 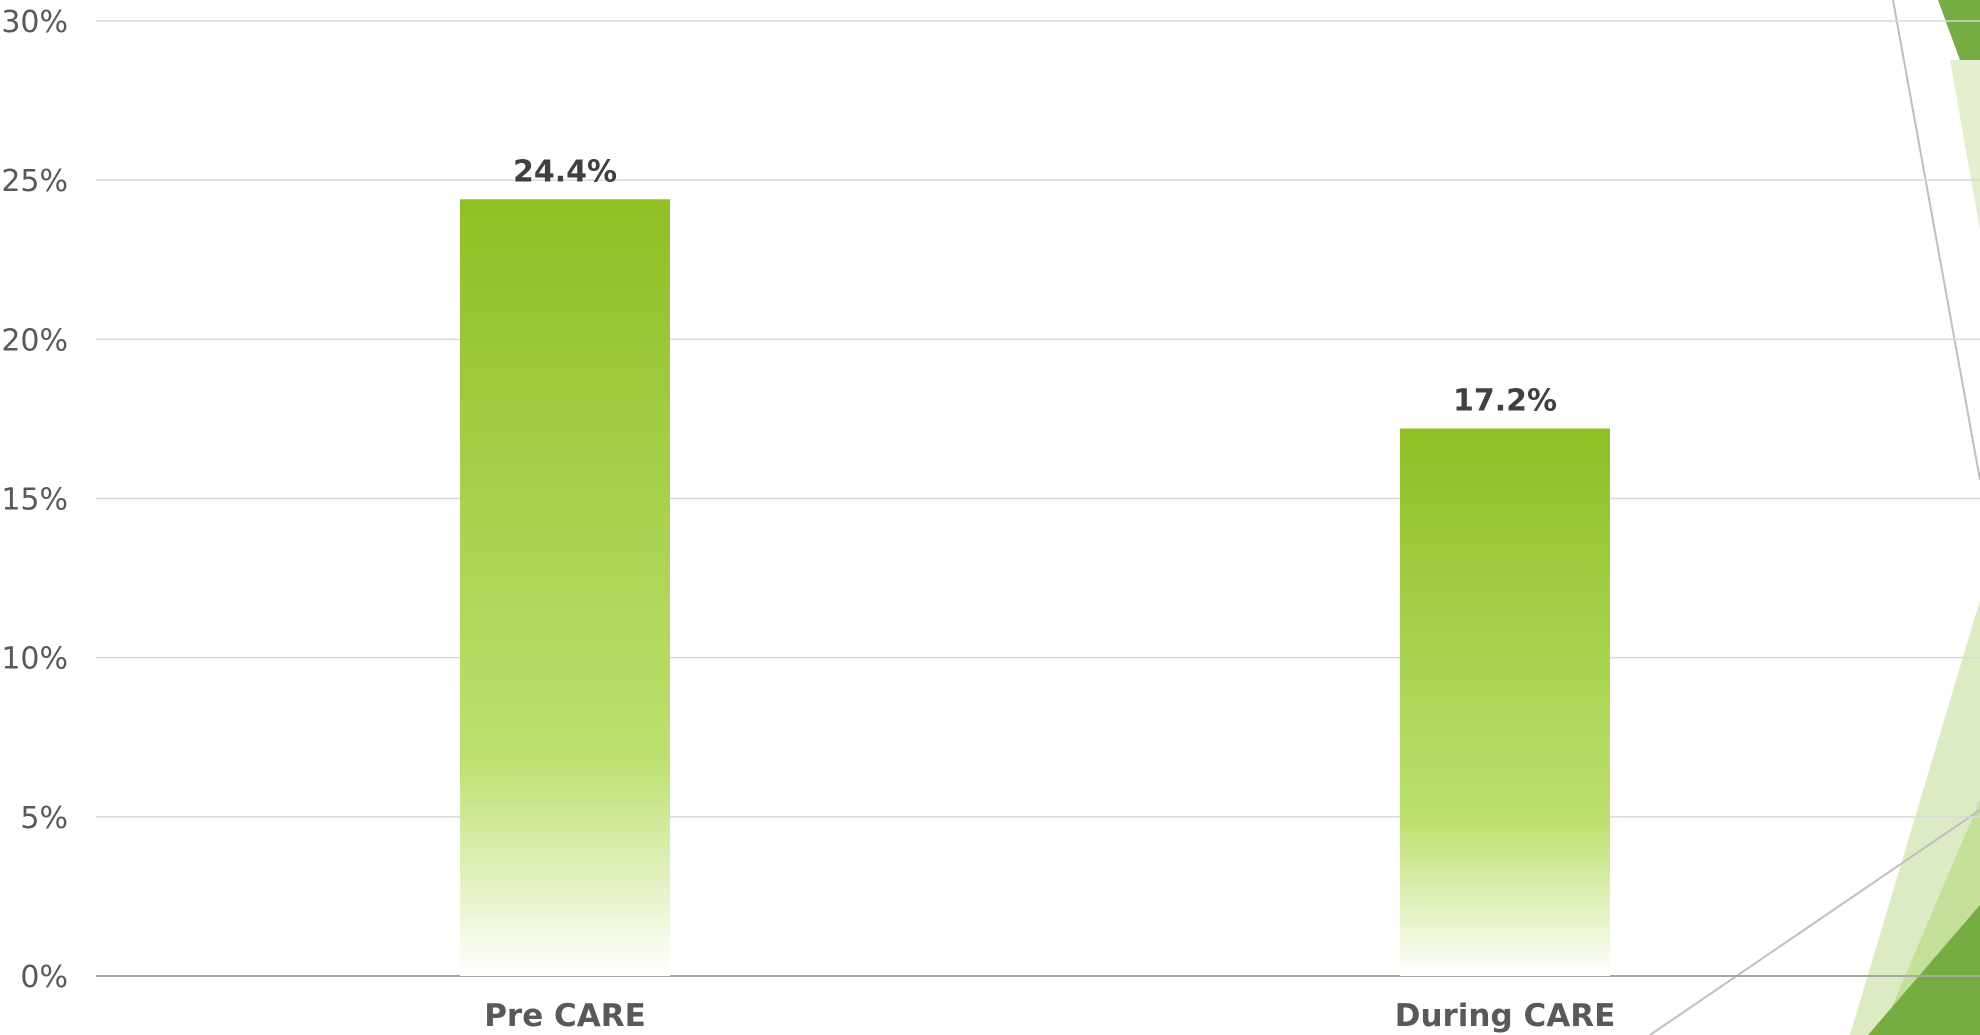 What do you see at coordinates (34, 22) in the screenshot?
I see `y-tick-label: 30%` at bounding box center [34, 22].